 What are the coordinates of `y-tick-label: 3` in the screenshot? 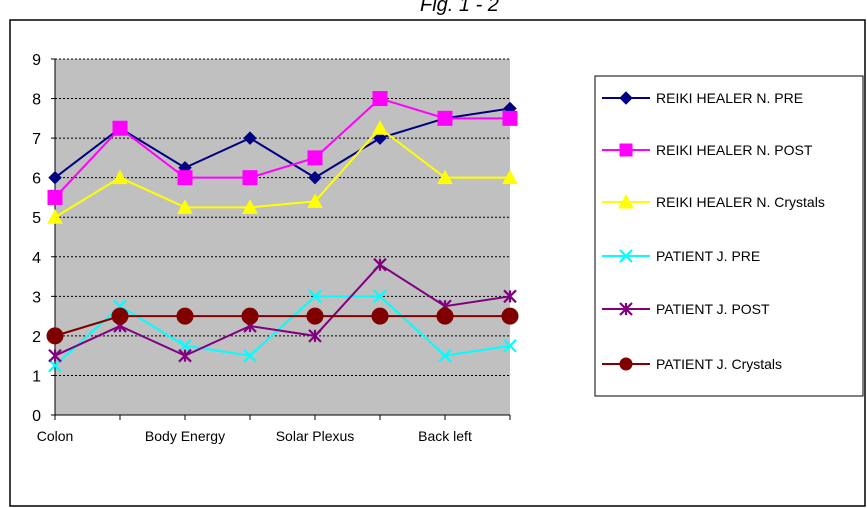 It's located at (36, 297).